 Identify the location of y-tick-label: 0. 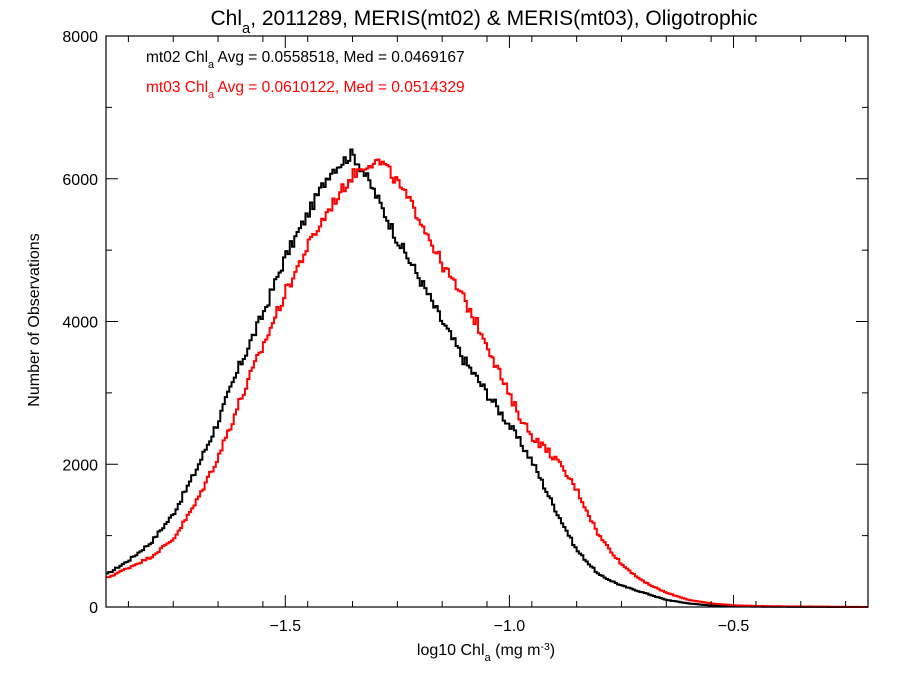
(93, 608).